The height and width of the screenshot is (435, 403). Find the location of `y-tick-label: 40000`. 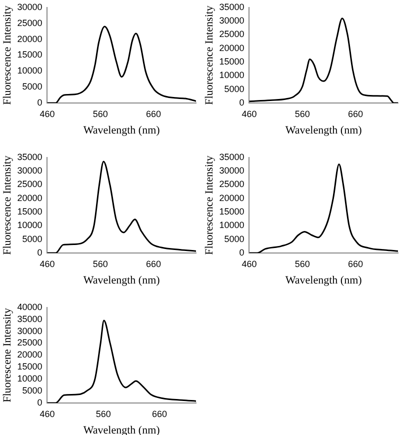

y-tick-label: 40000 is located at coordinates (29, 307).